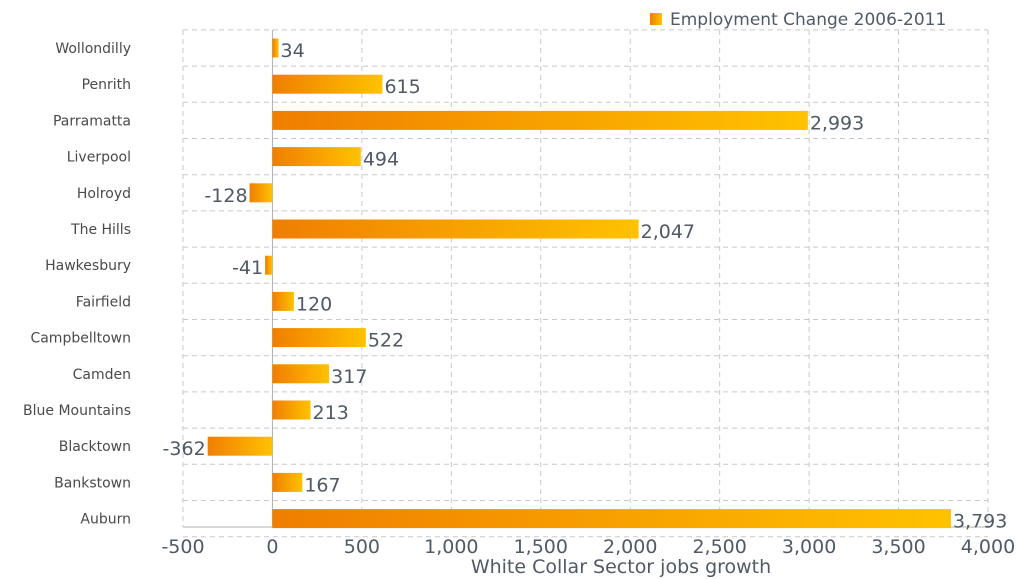 The image size is (1018, 579). I want to click on category-label: Blacktown, so click(95, 447).